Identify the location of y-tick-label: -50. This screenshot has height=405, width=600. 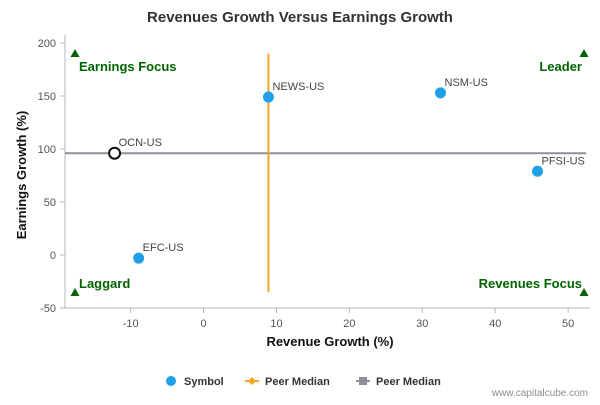
(48, 309).